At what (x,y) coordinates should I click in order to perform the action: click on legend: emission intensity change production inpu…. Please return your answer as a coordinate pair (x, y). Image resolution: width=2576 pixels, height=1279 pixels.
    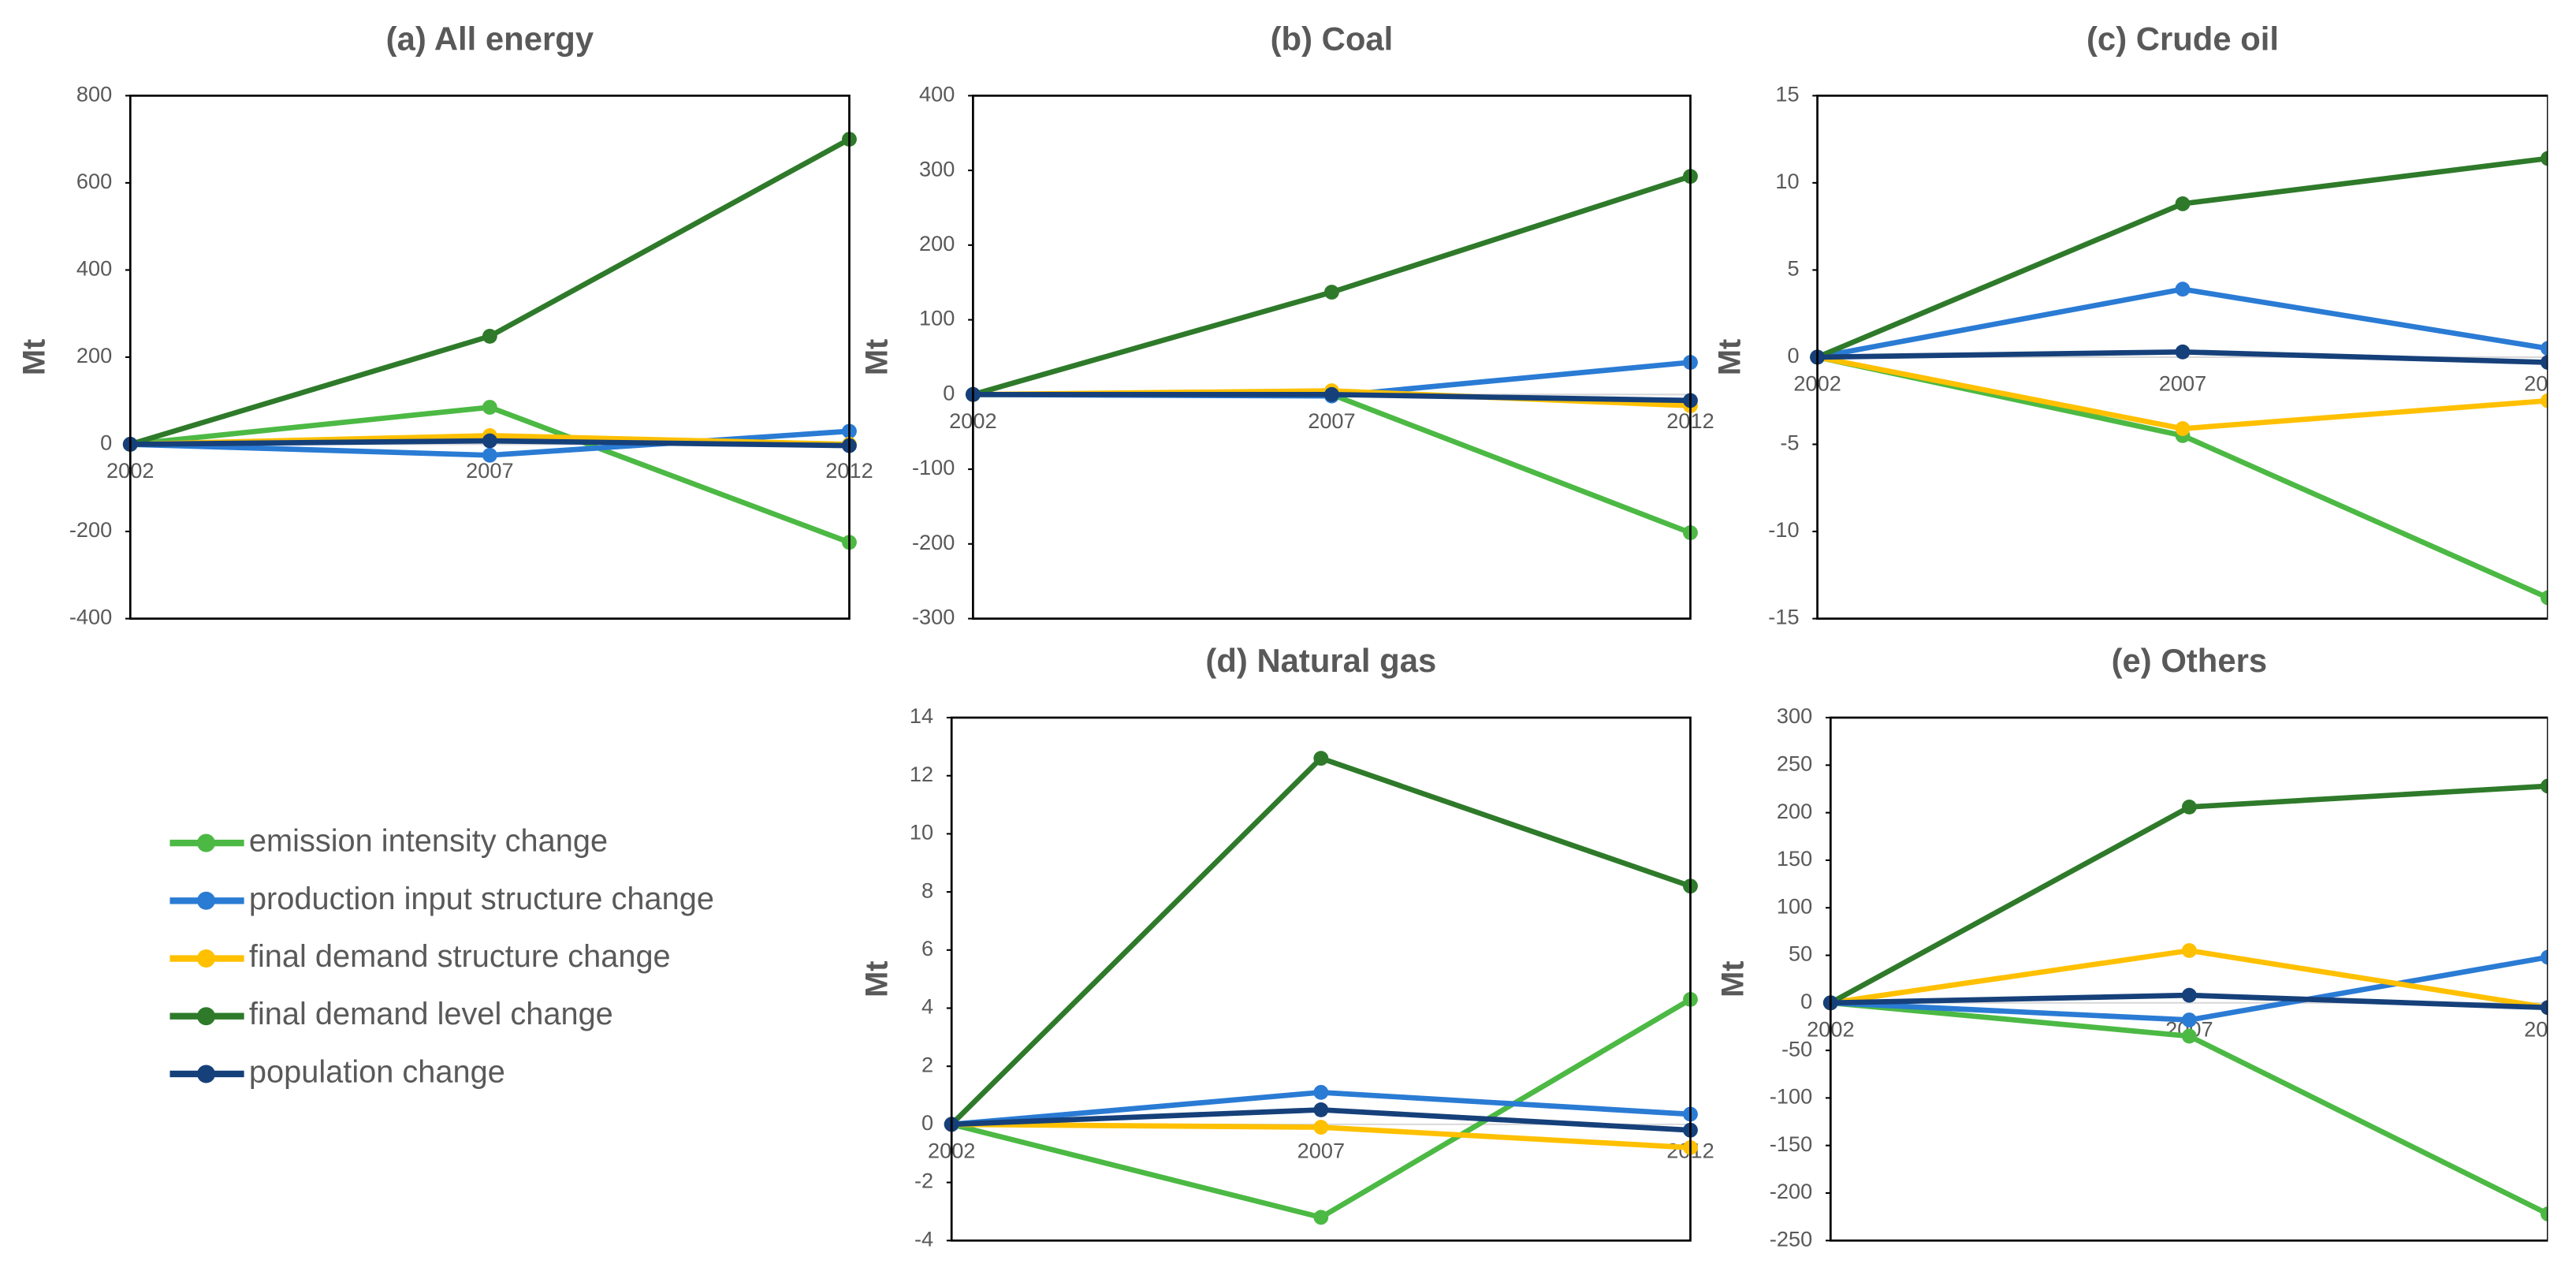
    Looking at the image, I should click on (441, 956).